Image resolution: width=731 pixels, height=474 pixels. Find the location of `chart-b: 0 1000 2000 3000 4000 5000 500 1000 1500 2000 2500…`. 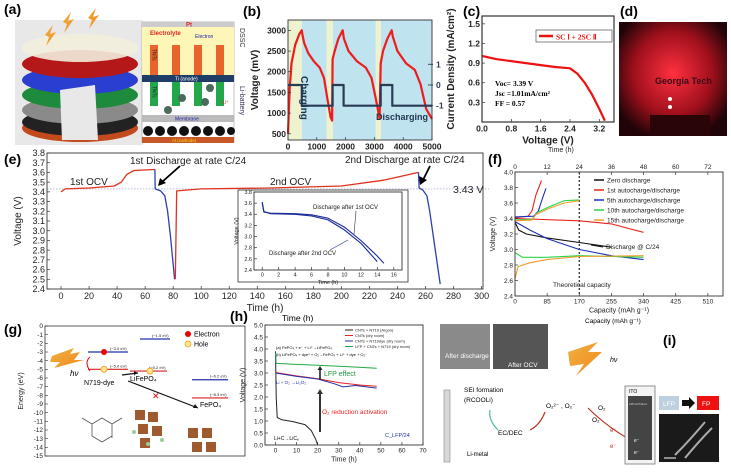

chart-b: 0 1000 2000 3000 4000 5000 500 1000 1500 2000 2500… is located at coordinates (347, 85).